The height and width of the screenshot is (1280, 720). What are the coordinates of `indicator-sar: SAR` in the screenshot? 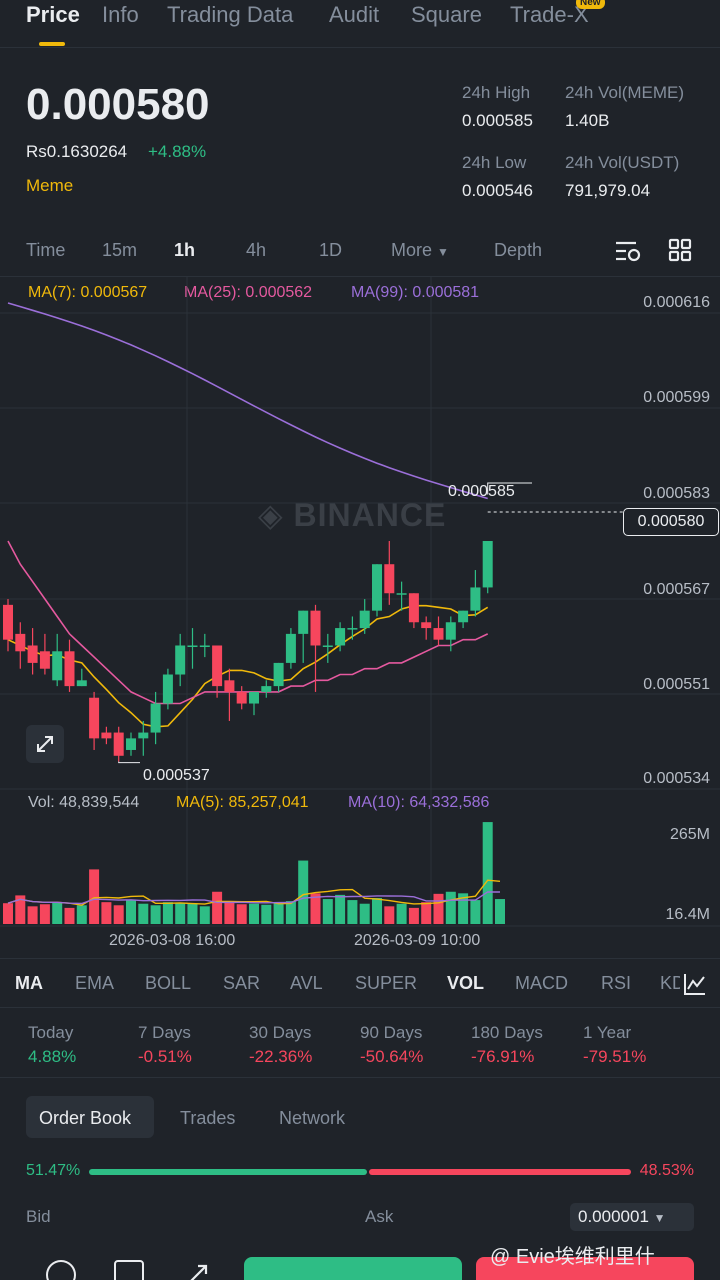 It's located at (242, 983).